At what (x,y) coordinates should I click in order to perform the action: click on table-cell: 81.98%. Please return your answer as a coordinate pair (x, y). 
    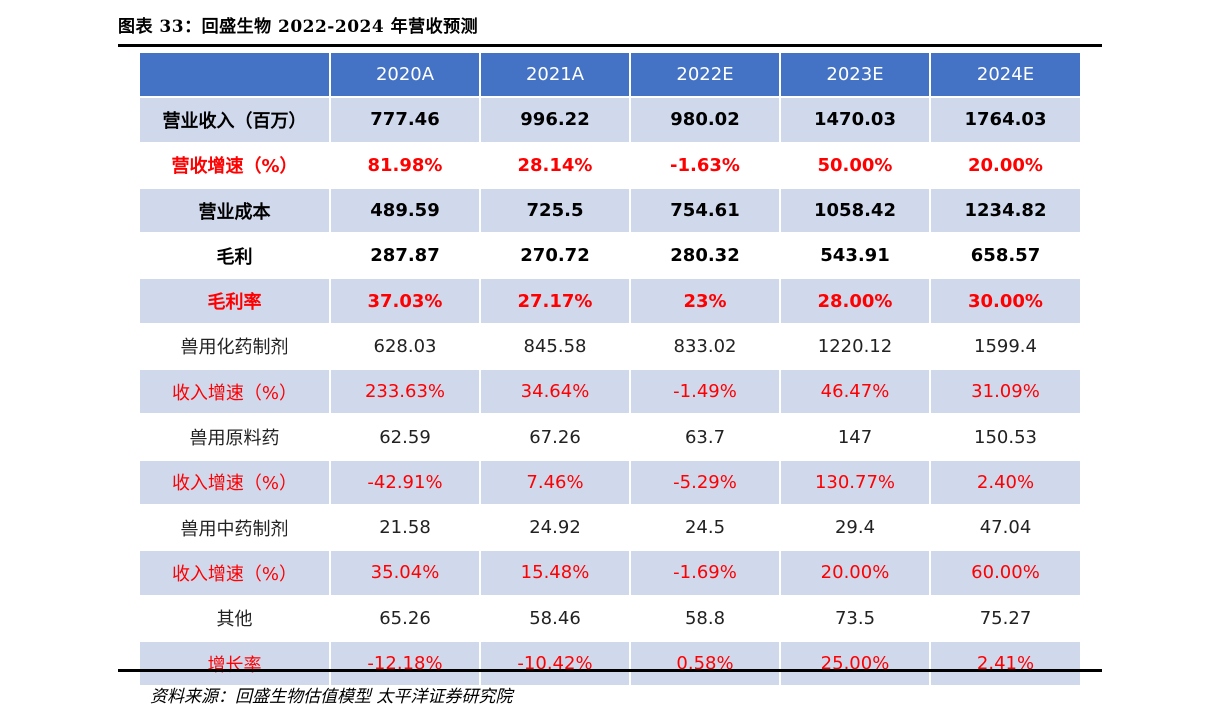
    Looking at the image, I should click on (406, 166).